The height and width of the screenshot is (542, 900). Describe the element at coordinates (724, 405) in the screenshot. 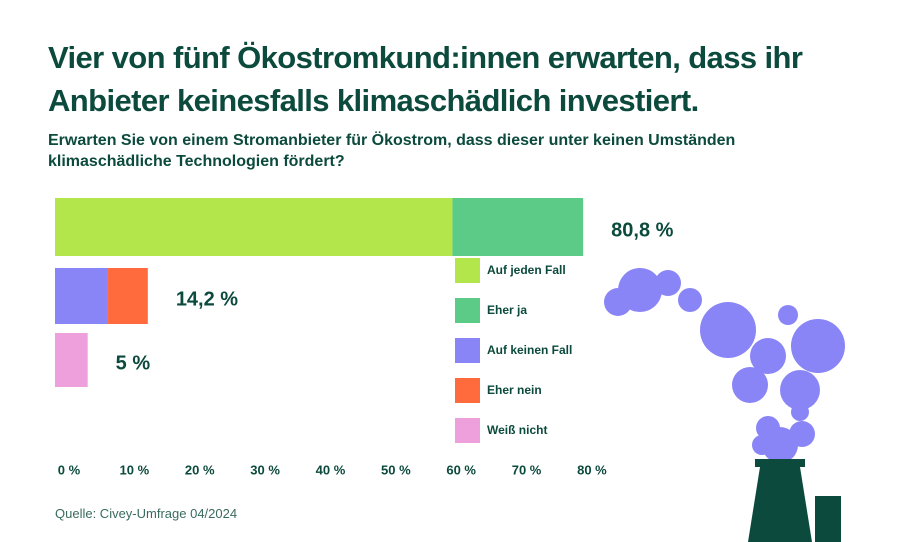

I see `factory-illustration` at that location.